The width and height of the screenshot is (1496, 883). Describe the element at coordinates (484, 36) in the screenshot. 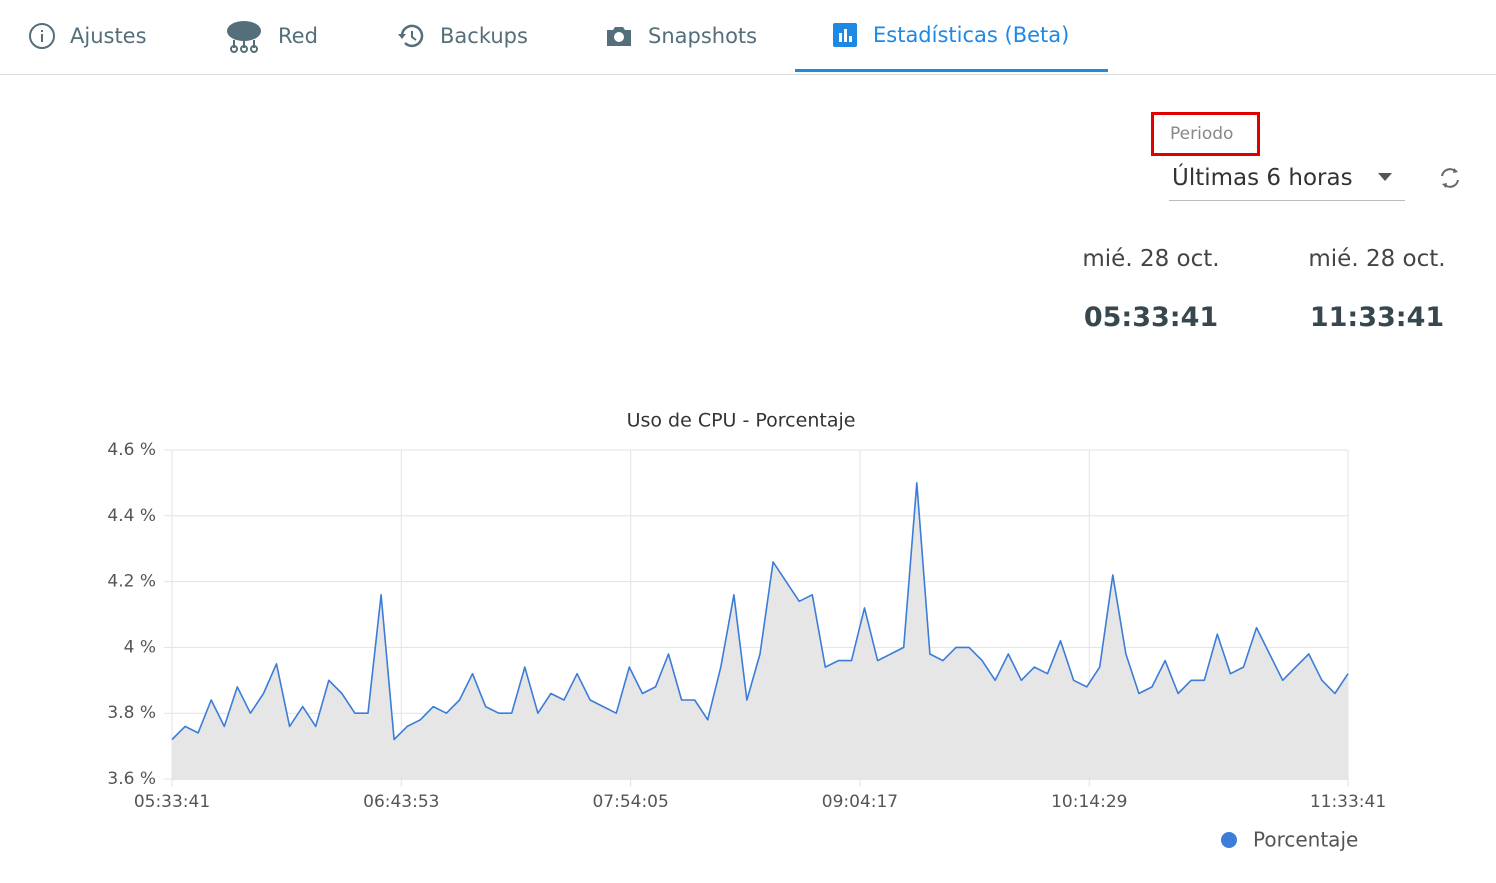

I see `tab-label: Backups` at that location.